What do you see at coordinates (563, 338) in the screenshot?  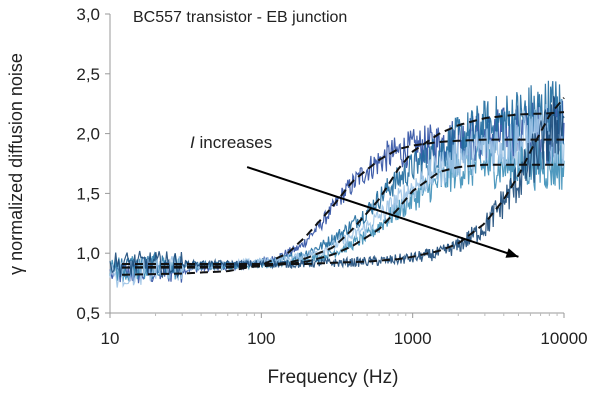 I see `x-tick-label: 10000` at bounding box center [563, 338].